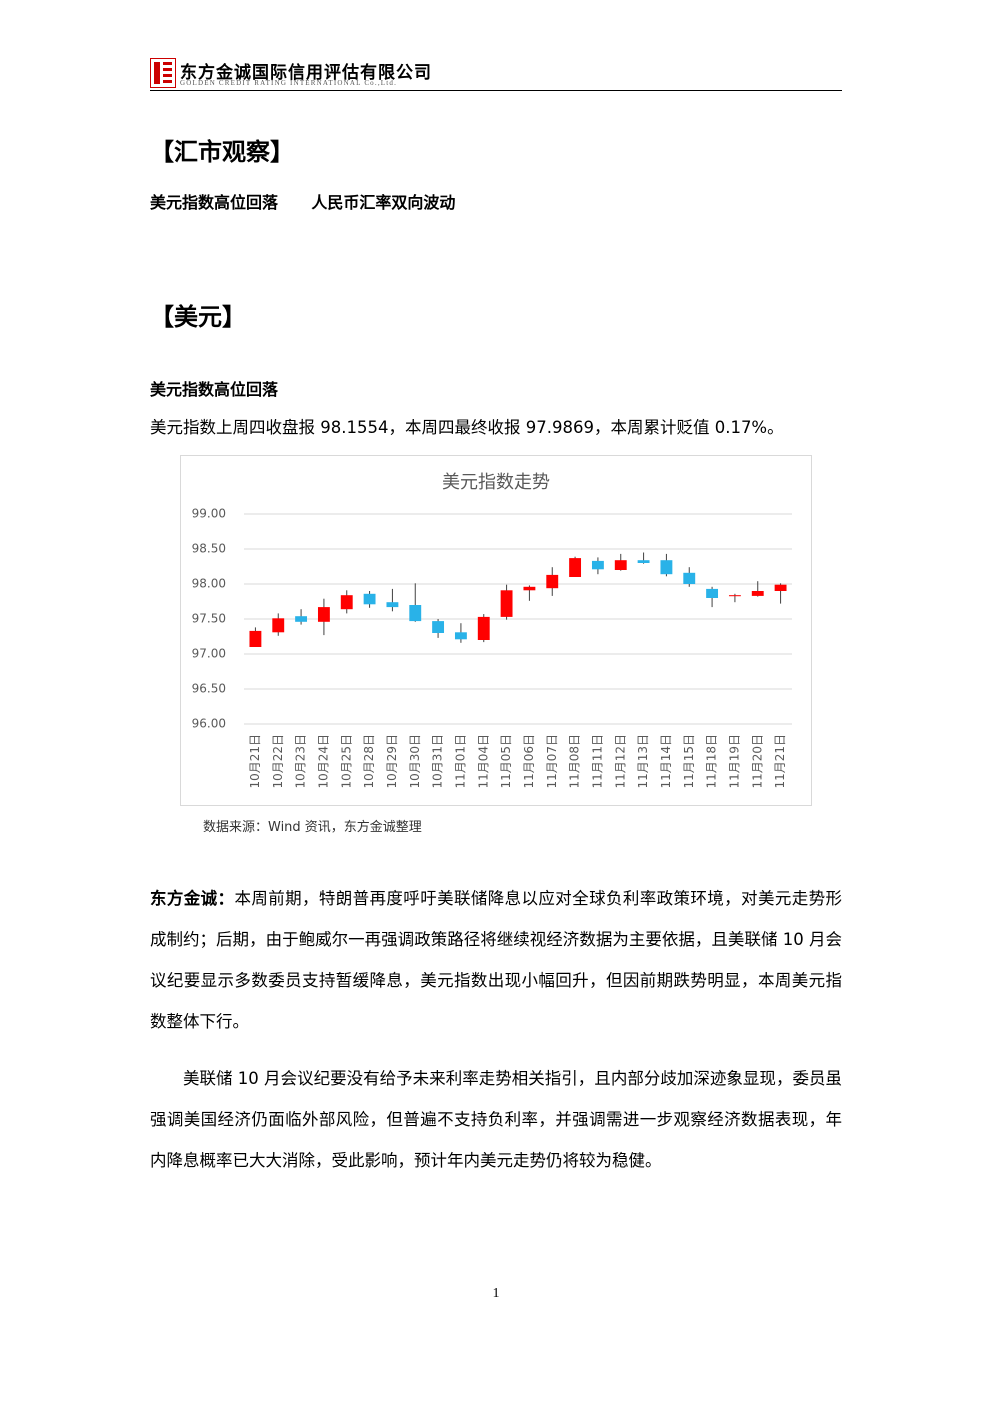  Describe the element at coordinates (757, 761) in the screenshot. I see `x-tick-label: 11月20日` at that location.